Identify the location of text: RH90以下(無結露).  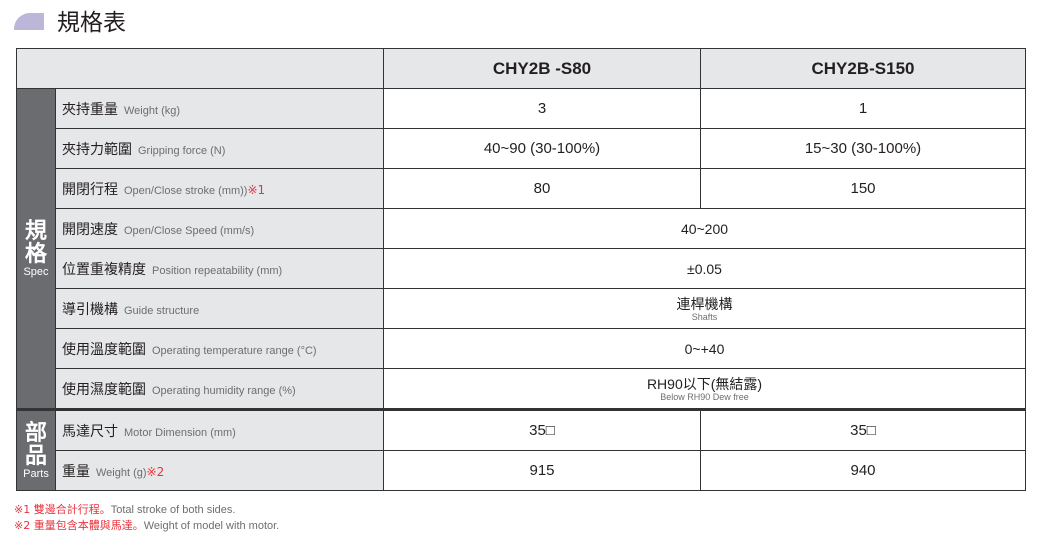
(704, 383).